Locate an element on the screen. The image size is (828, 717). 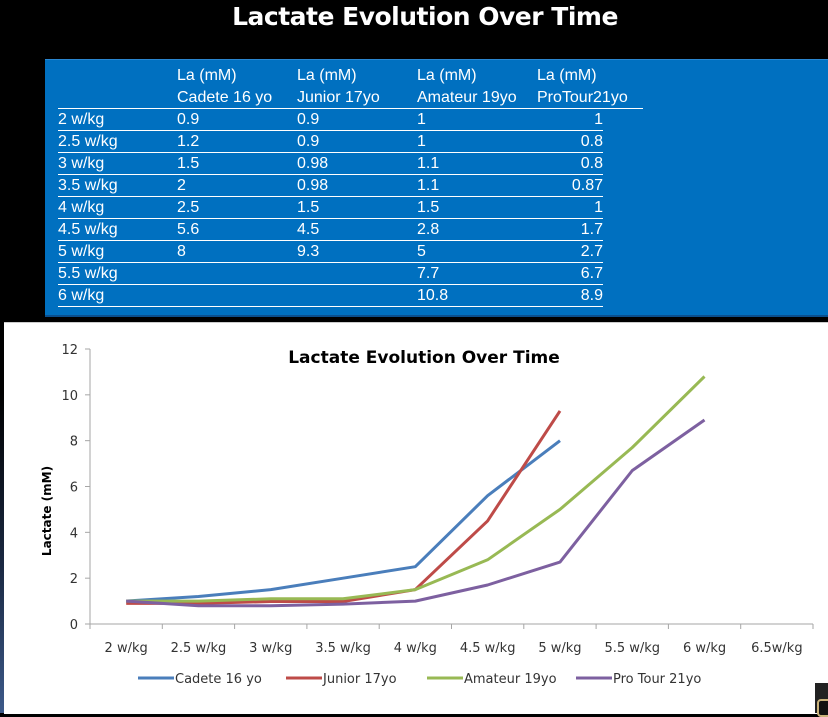
table-header-line2: Junior 17yo is located at coordinates (338, 98).